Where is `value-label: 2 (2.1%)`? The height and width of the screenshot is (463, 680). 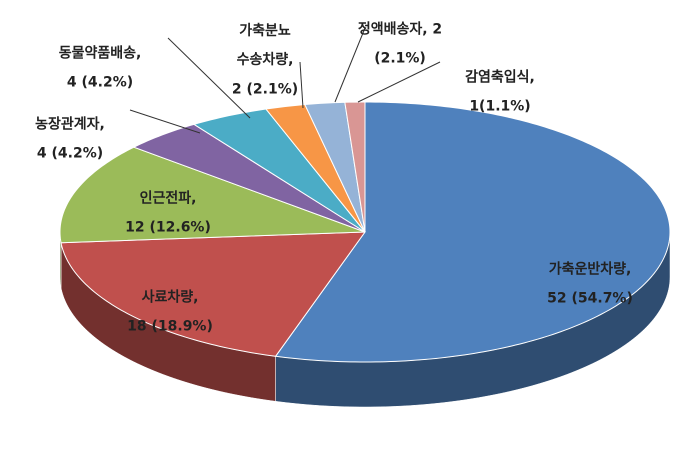 value-label: 2 (2.1%) is located at coordinates (265, 89).